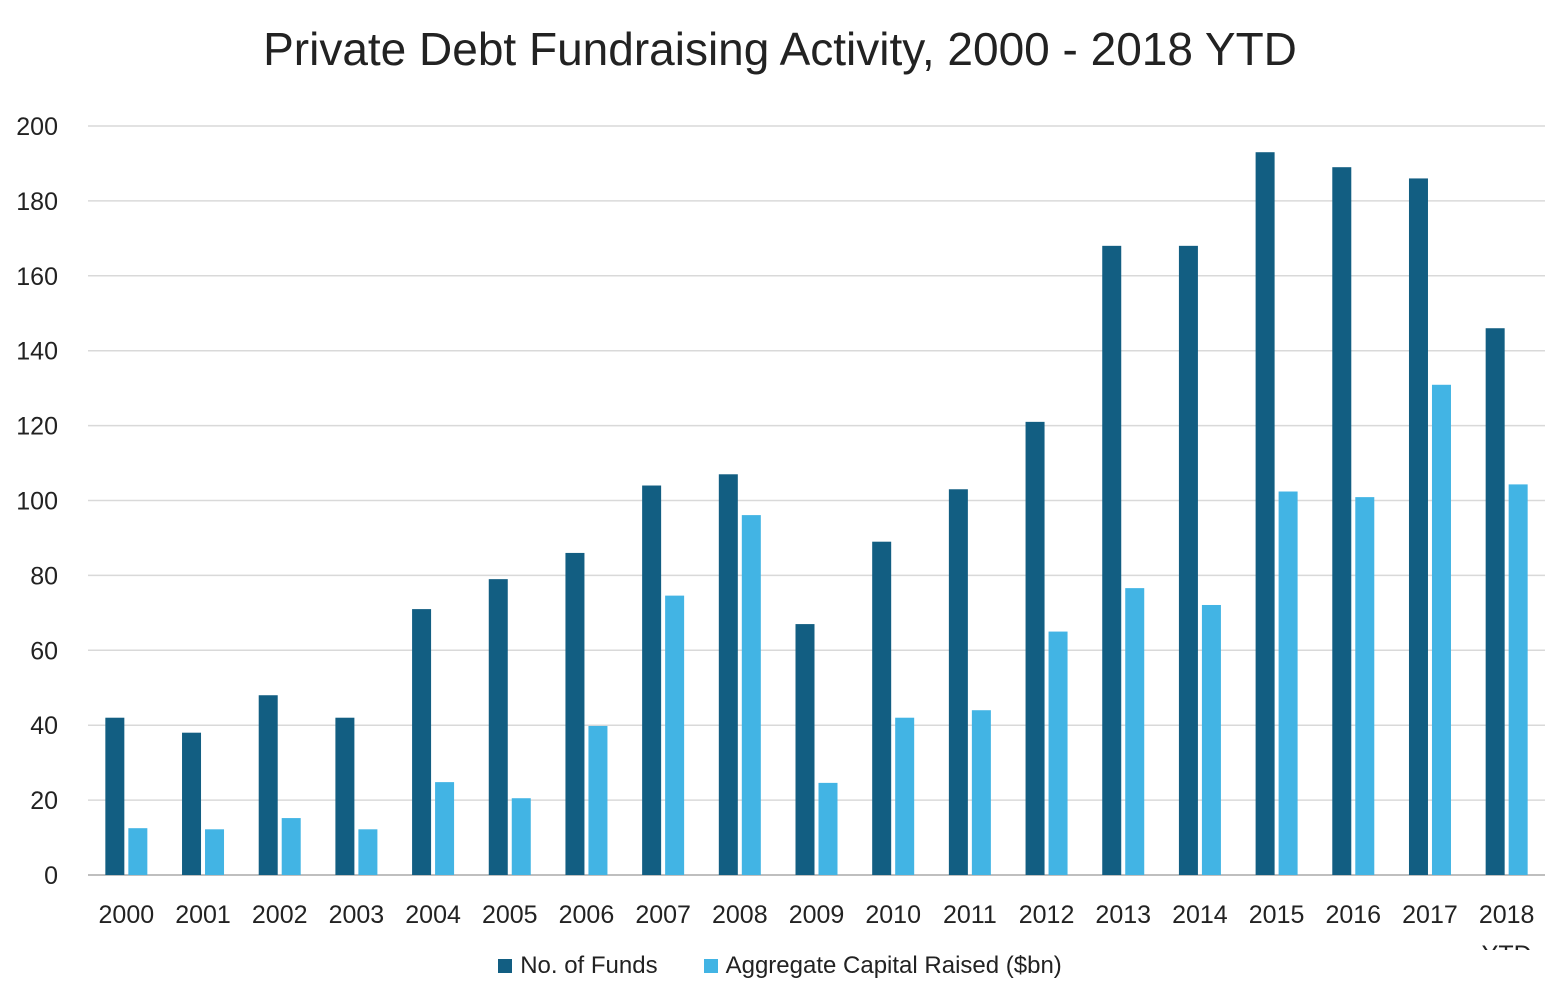 Image resolution: width=1560 pixels, height=1004 pixels. Describe the element at coordinates (1200, 915) in the screenshot. I see `x-tick-label: 2014` at that location.